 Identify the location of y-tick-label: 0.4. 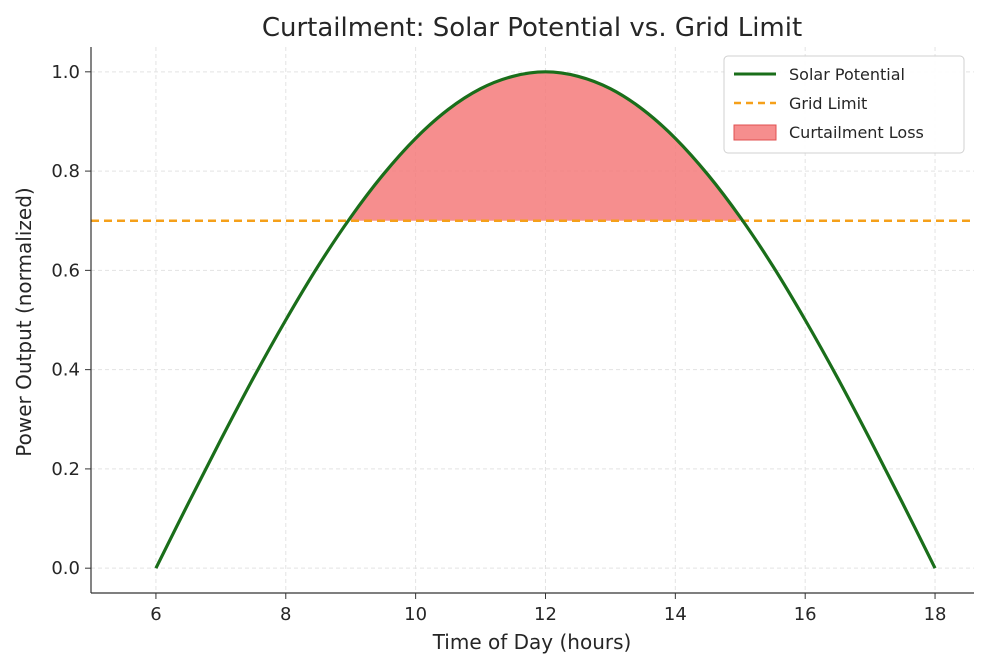
(65, 370).